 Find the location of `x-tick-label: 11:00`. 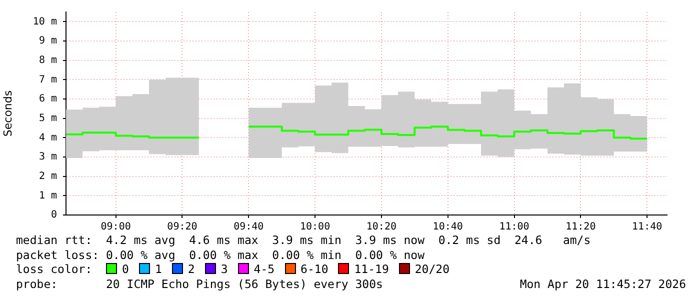

x-tick-label: 11:00 is located at coordinates (514, 227).